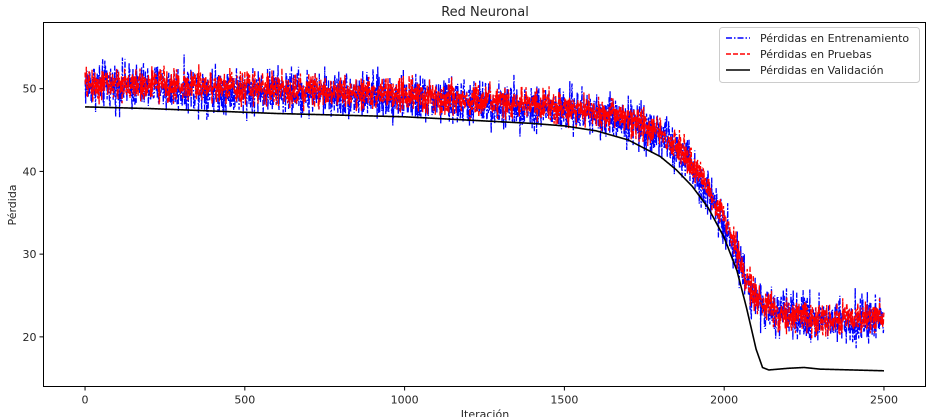 The height and width of the screenshot is (417, 946). Describe the element at coordinates (30, 254) in the screenshot. I see `y-tick-label: 30` at that location.